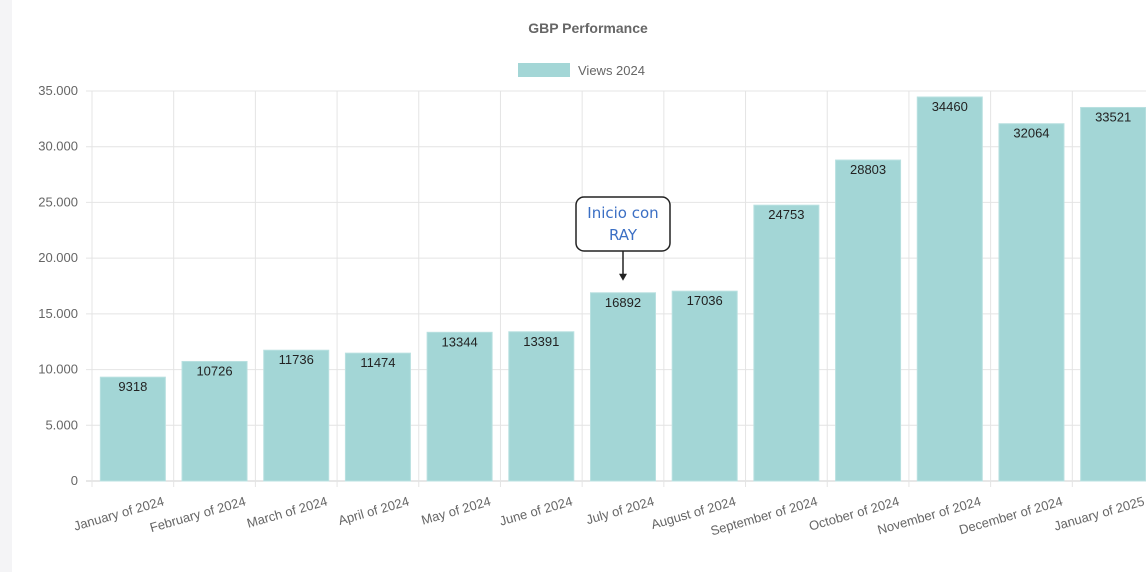 The height and width of the screenshot is (572, 1146). I want to click on data-label: 11736, so click(296, 359).